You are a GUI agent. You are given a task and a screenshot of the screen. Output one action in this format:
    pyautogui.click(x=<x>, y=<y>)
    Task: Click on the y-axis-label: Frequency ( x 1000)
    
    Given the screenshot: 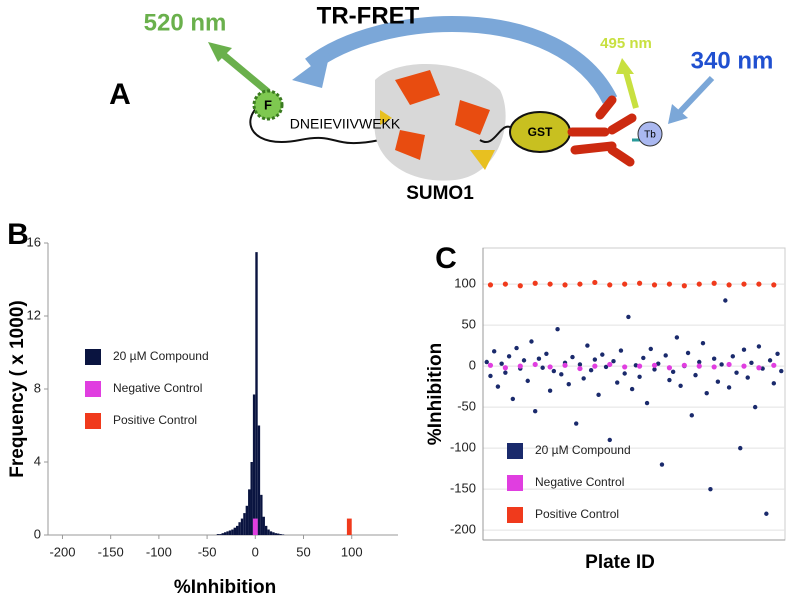 What is the action you would take?
    pyautogui.click(x=17, y=388)
    